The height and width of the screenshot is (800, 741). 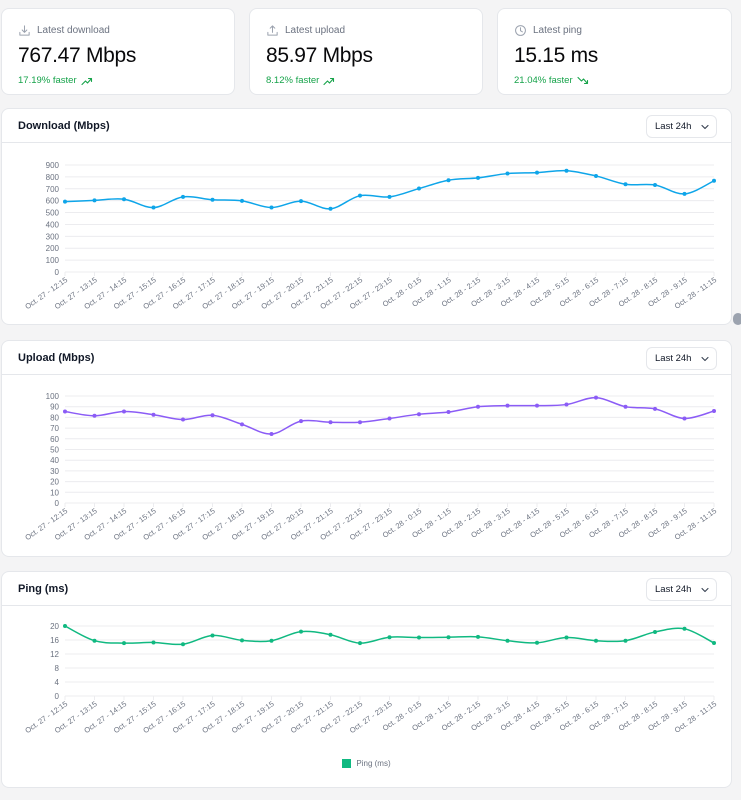 I want to click on y-tick-label: 600, so click(x=53, y=201).